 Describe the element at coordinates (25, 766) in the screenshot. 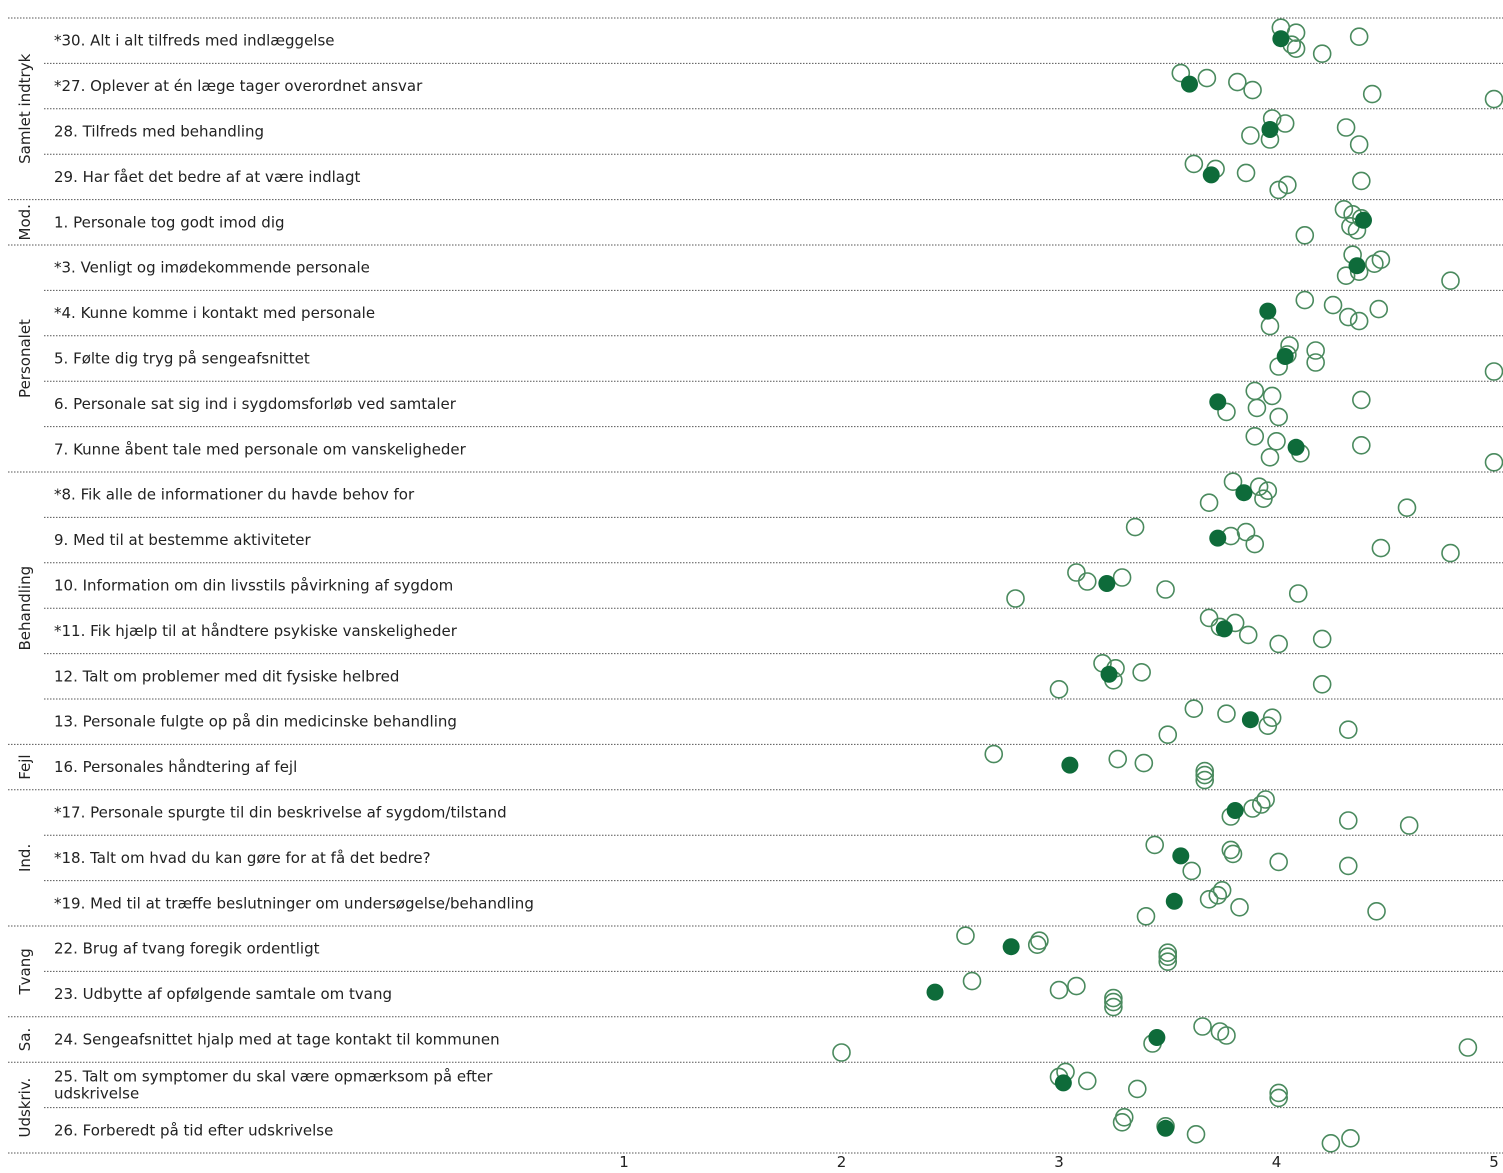

I see `group-label: Fejl` at that location.